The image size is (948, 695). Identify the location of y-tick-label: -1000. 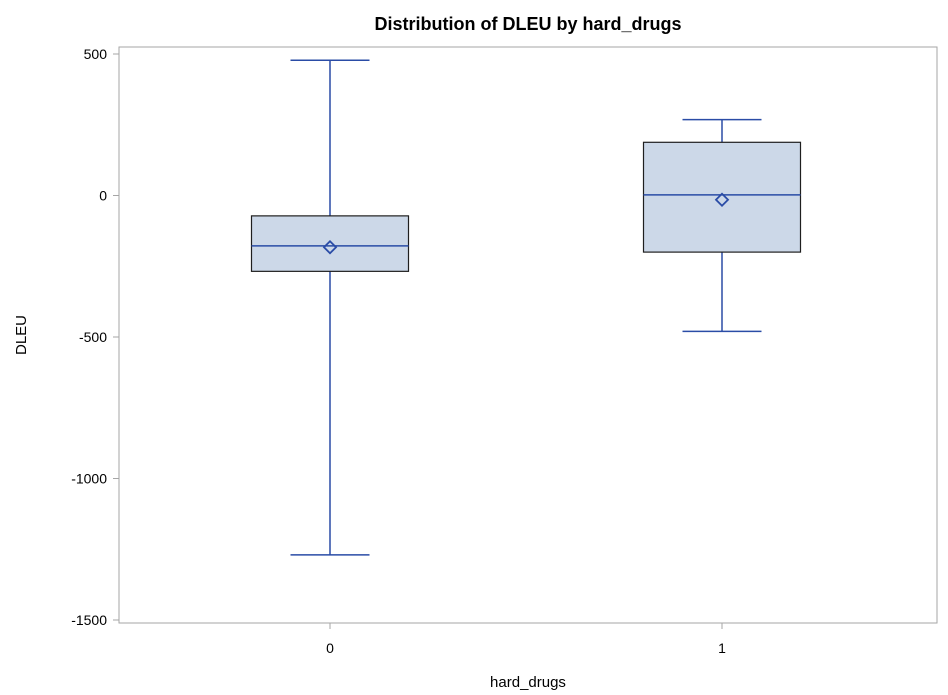
(89, 479).